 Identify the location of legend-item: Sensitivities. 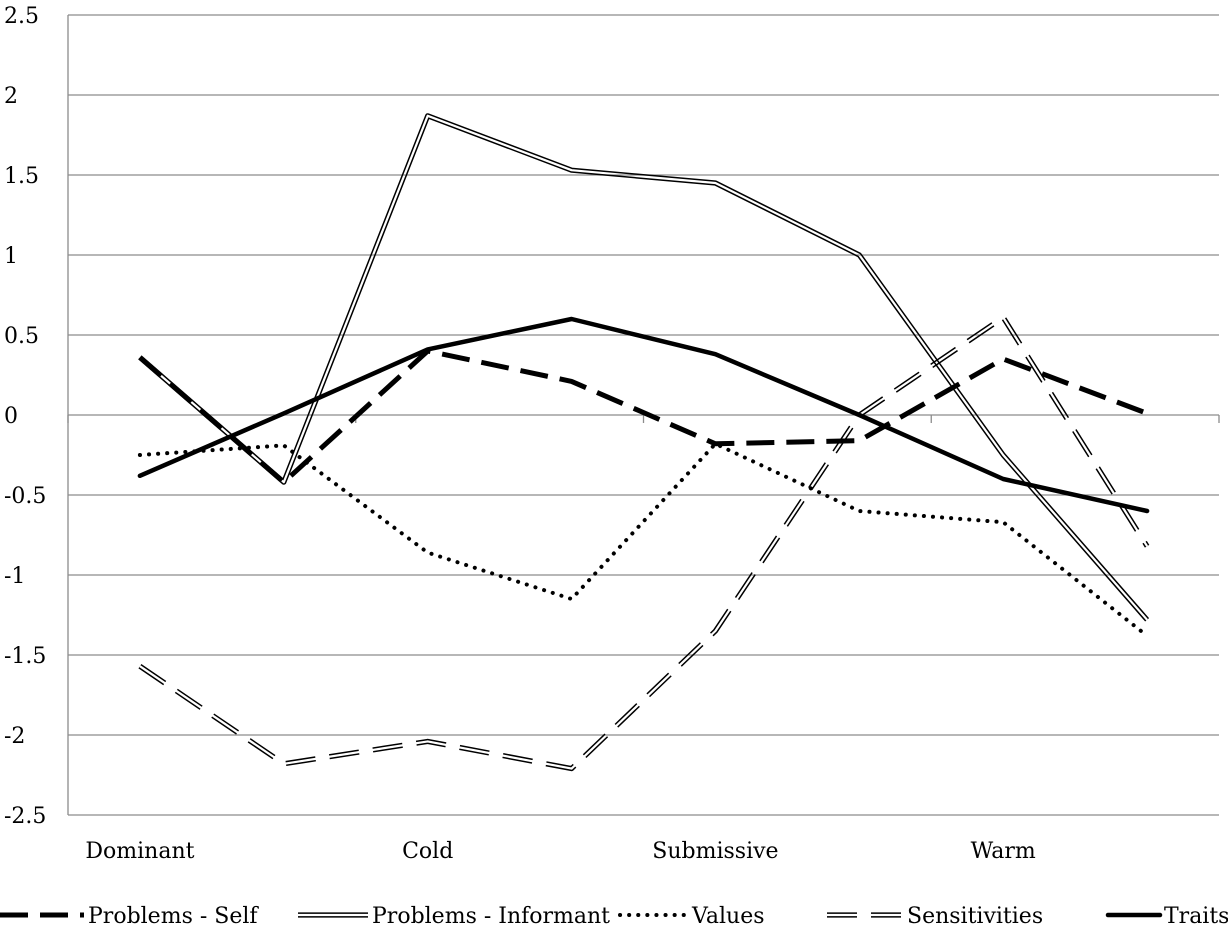
(935, 916).